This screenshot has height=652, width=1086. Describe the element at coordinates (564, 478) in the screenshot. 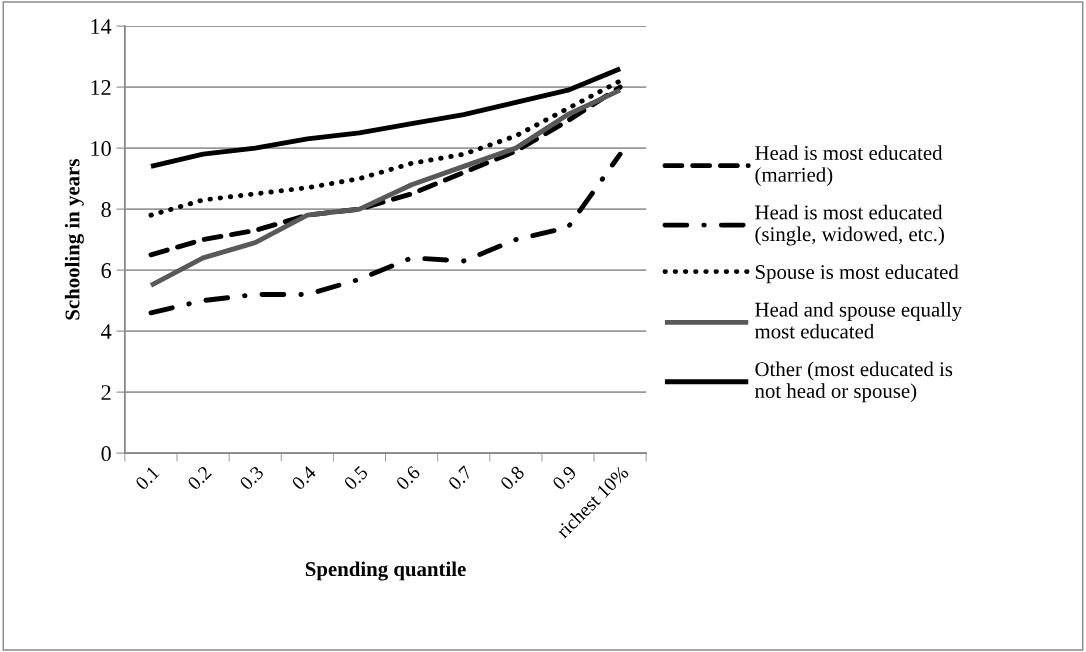

I see `x-tick-label: 0.9` at that location.